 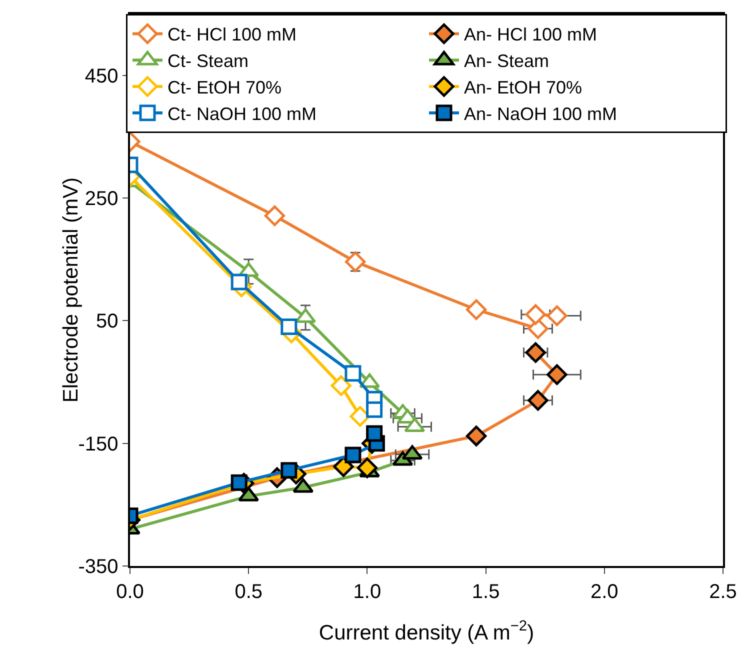 What do you see at coordinates (98, 444) in the screenshot?
I see `y-tick-label: -150` at bounding box center [98, 444].